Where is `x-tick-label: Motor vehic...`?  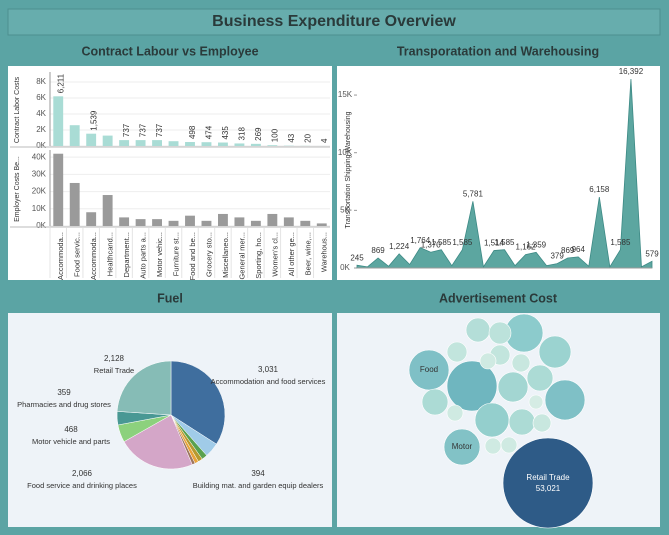
x-tick-label: Motor vehic... is located at coordinates (159, 254).